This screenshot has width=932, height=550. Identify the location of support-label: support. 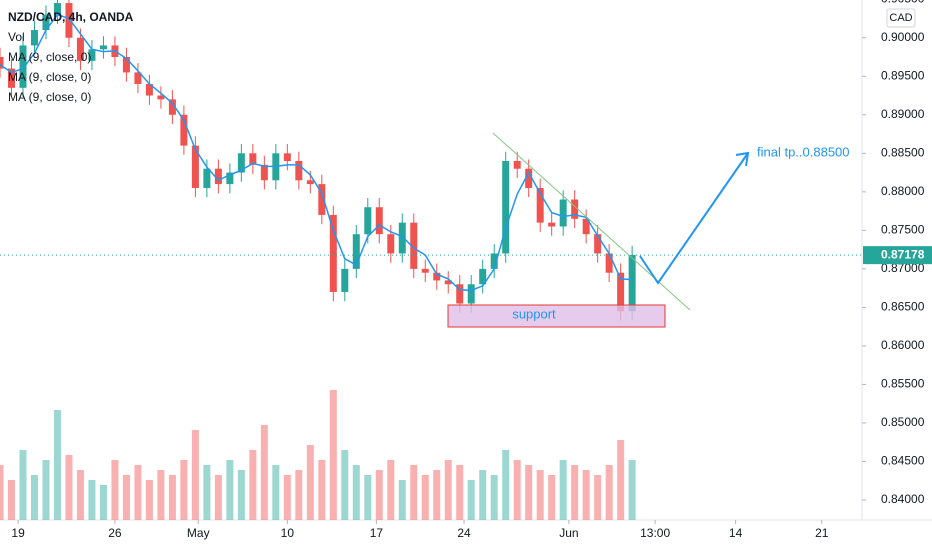
(534, 313).